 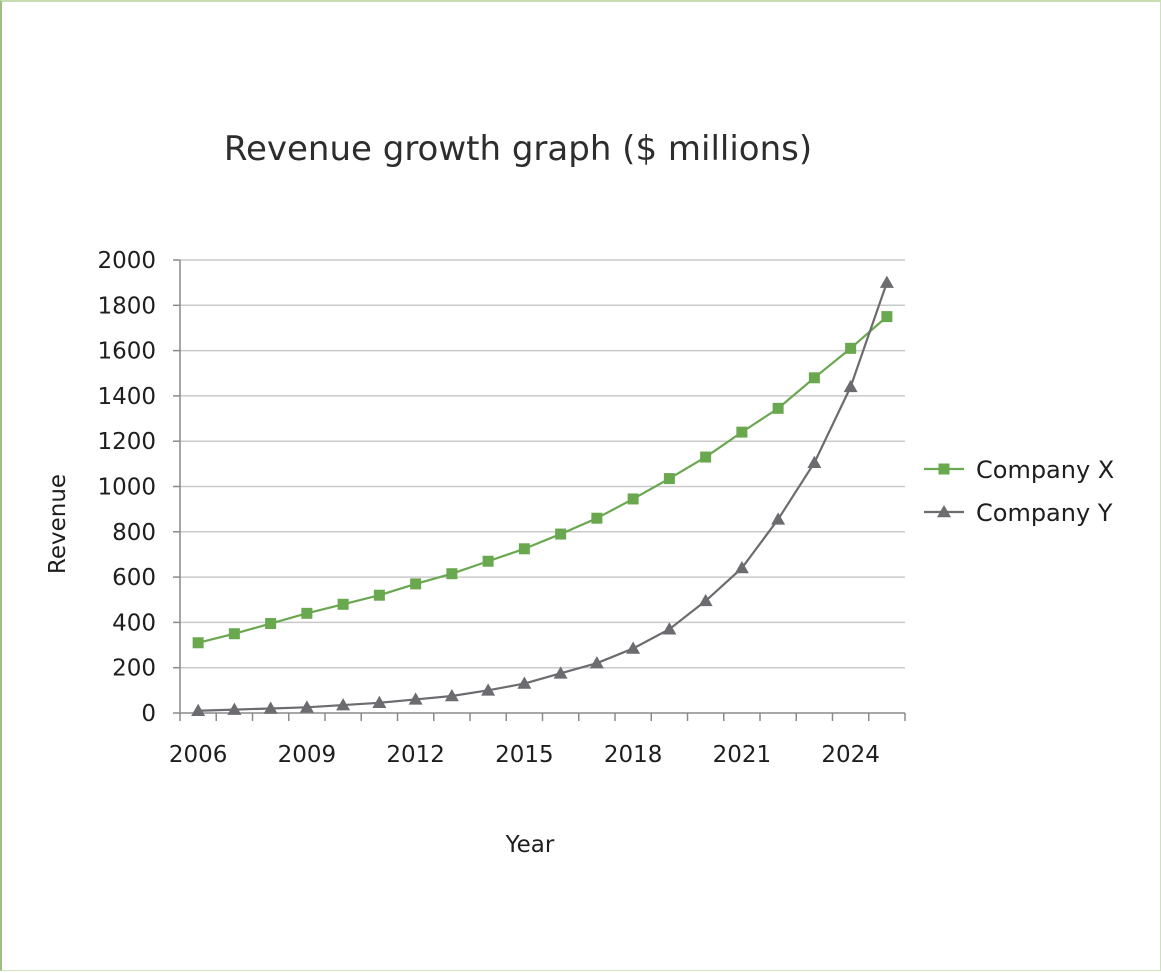 I want to click on y-tick-label: 200, so click(x=134, y=669).